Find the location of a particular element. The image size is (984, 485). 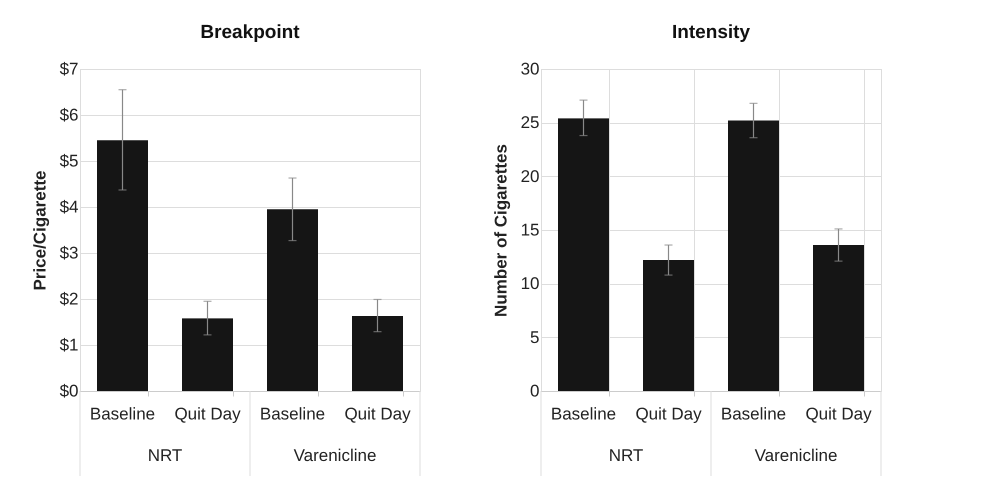

y-tick-label: $6 is located at coordinates (69, 115).